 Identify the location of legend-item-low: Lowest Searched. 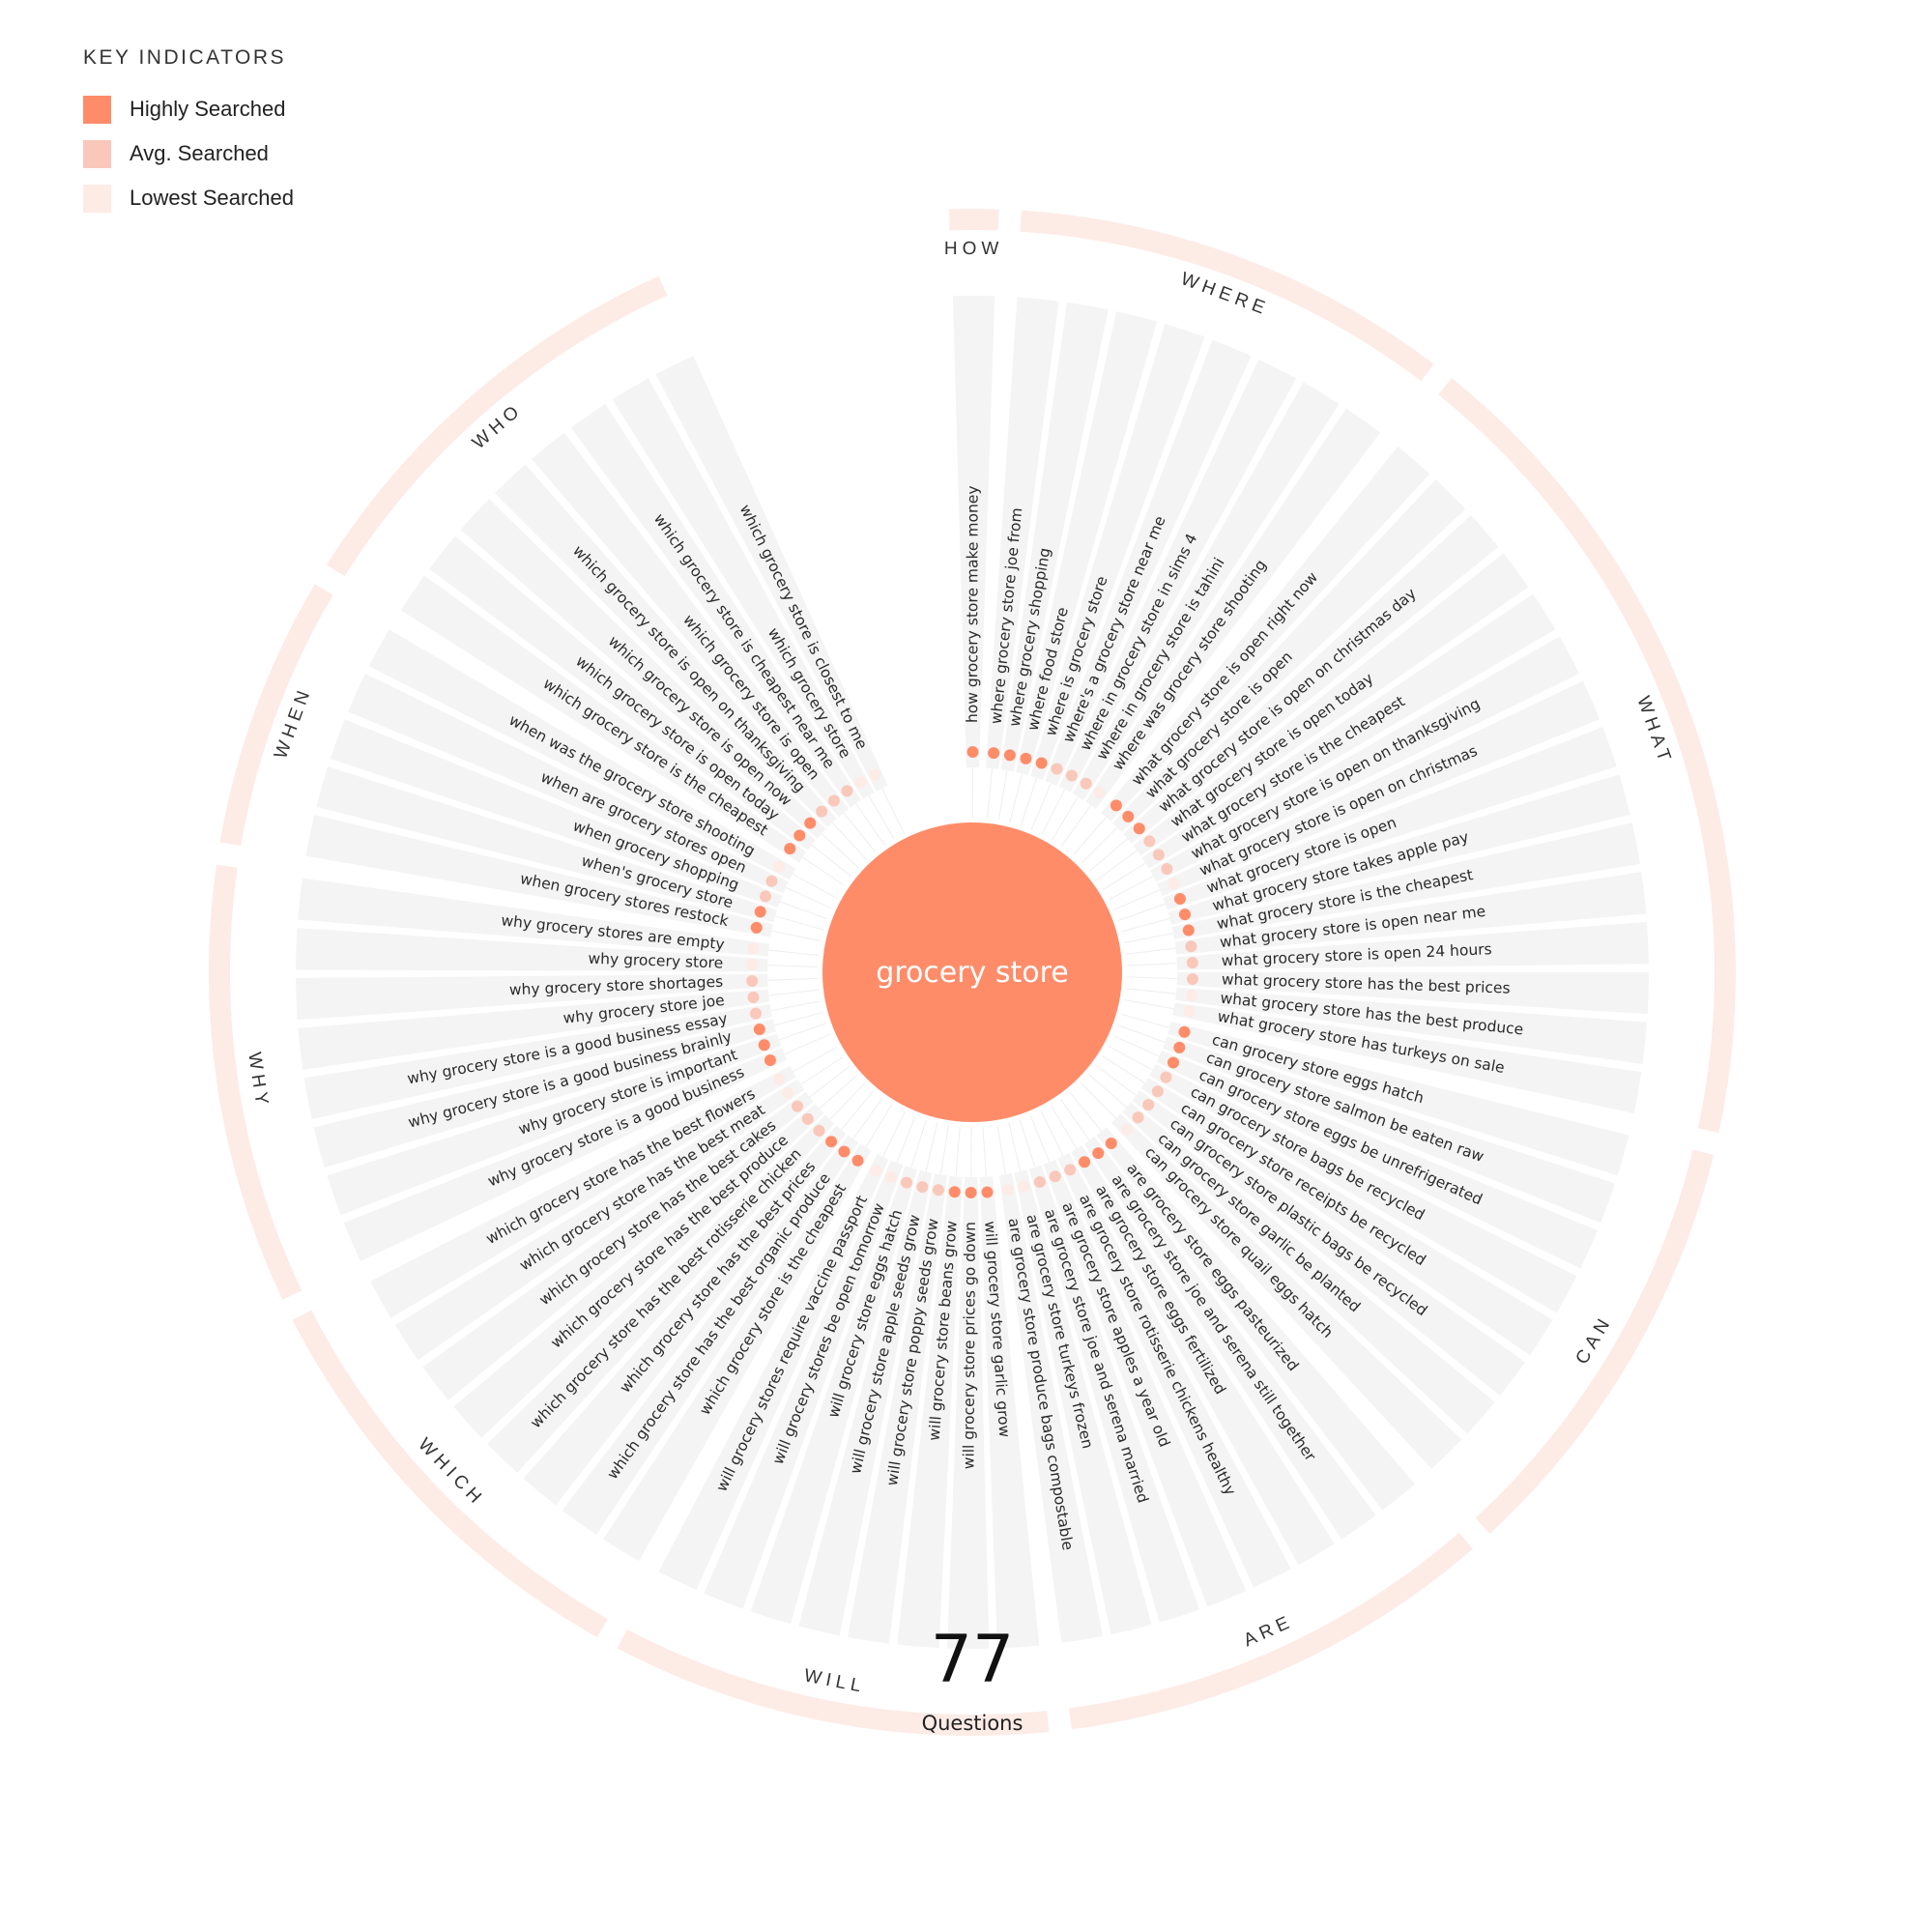
(188, 198).